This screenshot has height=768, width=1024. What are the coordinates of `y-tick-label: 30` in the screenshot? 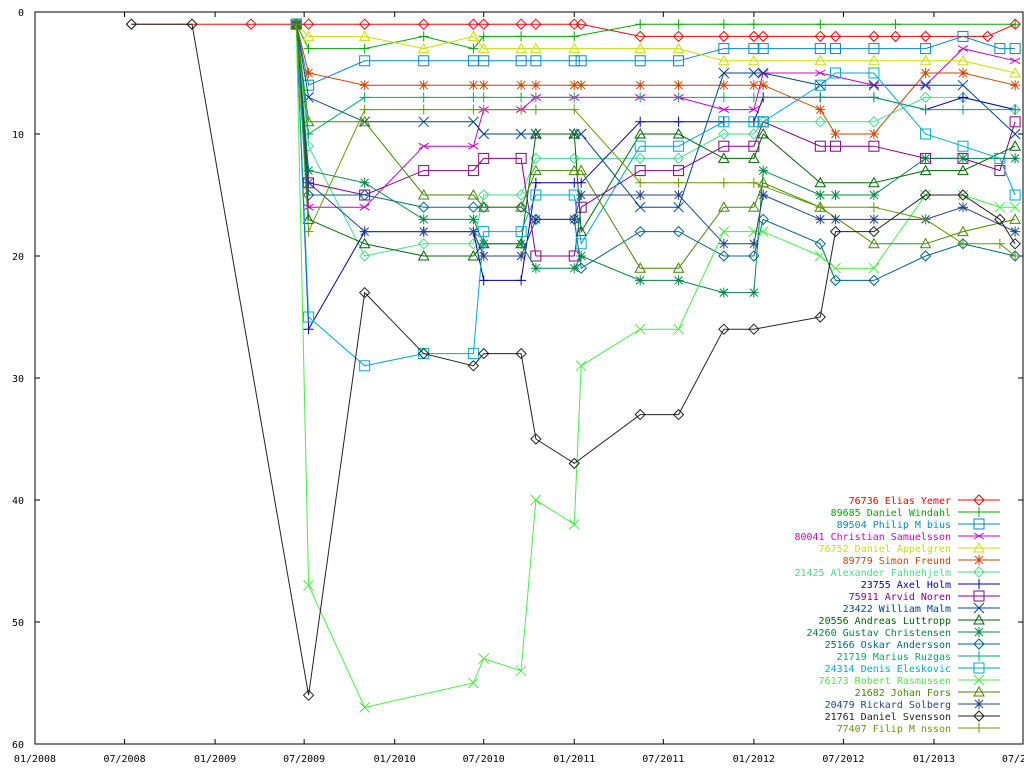 It's located at (18, 379).